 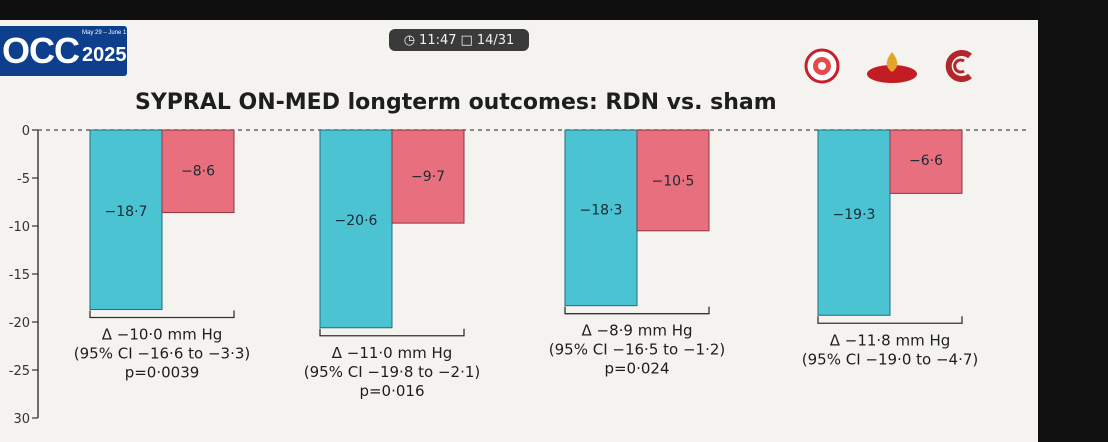 I want to click on y-tick-label: -25, so click(x=19, y=371).